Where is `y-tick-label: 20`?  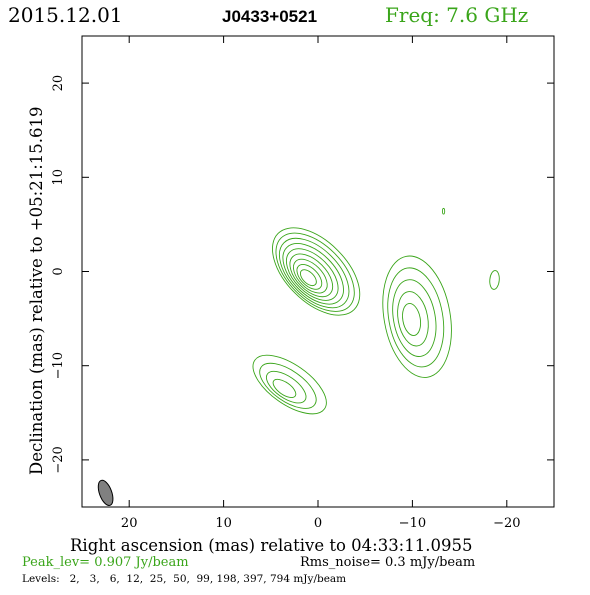 y-tick-label: 20 is located at coordinates (58, 83).